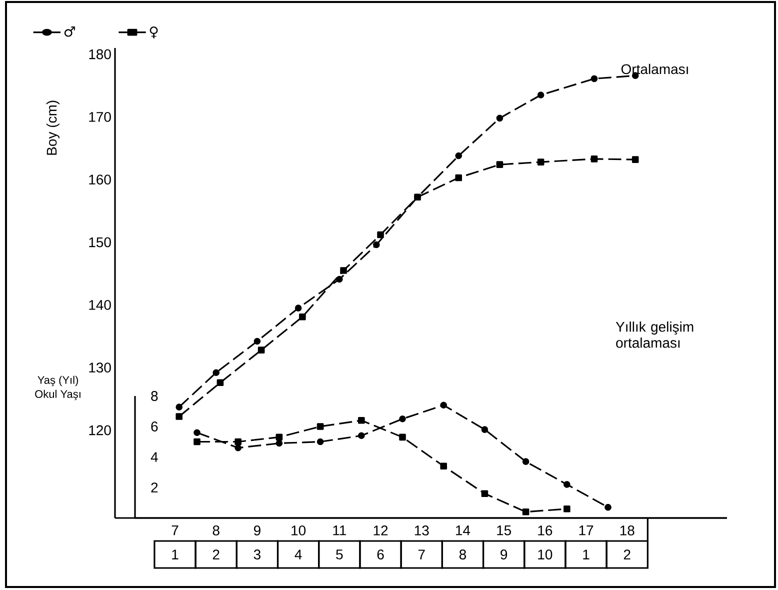 The height and width of the screenshot is (590, 778). I want to click on x-tick-label: 18, so click(627, 531).